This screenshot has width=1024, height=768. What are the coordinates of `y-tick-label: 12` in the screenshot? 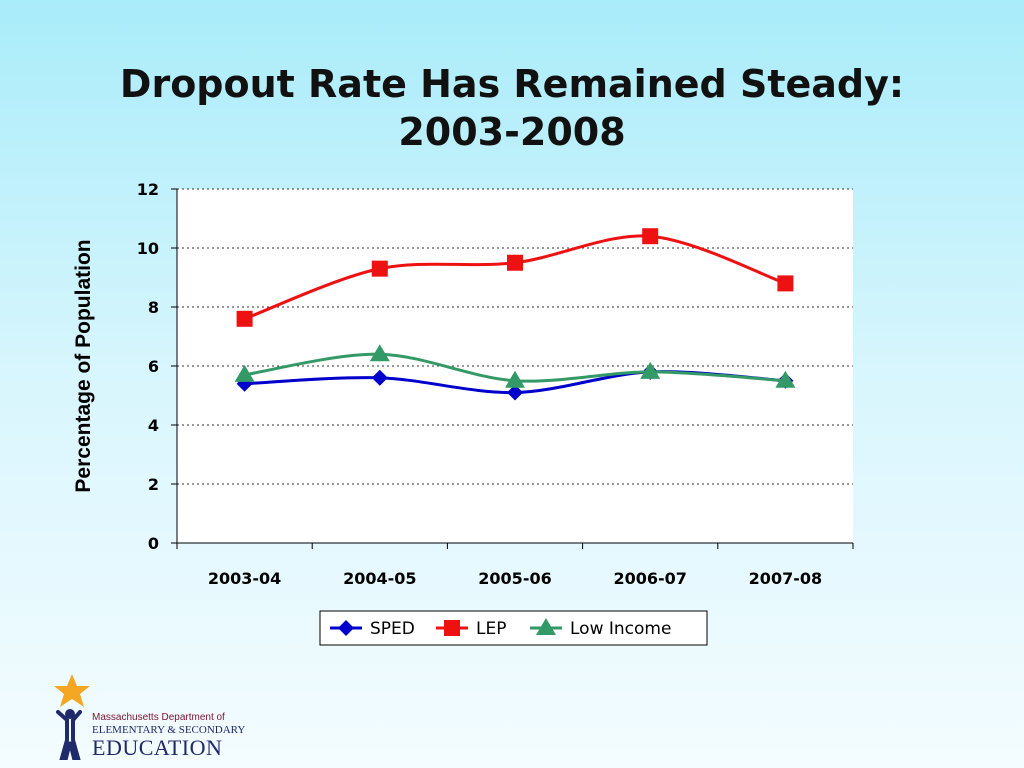 It's located at (148, 189).